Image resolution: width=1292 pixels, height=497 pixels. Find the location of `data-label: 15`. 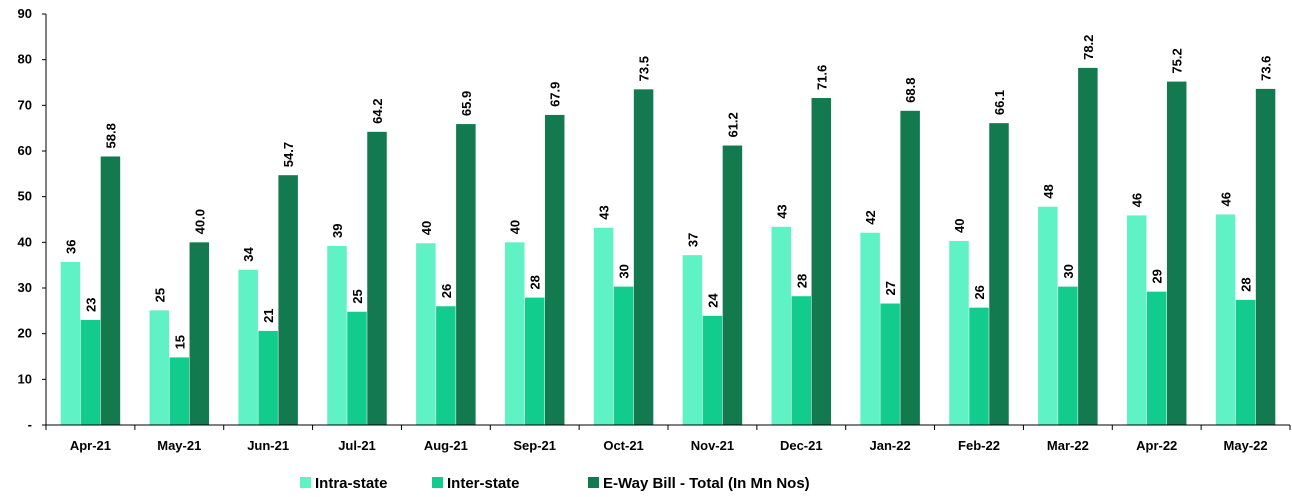

data-label: 15 is located at coordinates (179, 342).